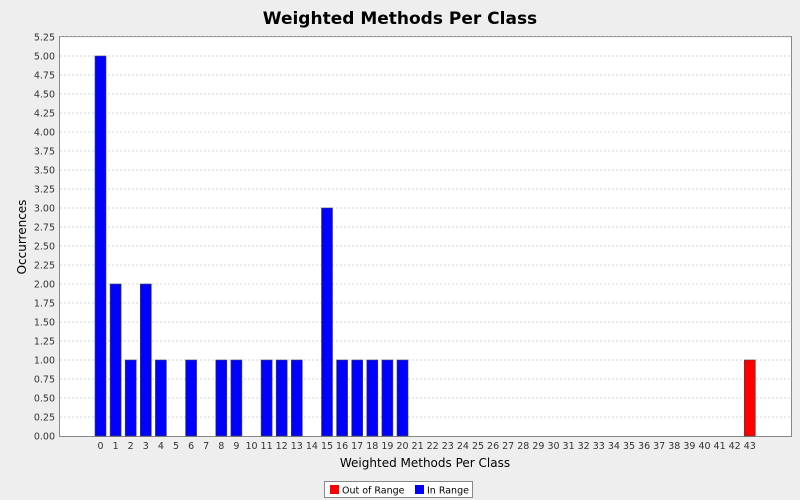 The width and height of the screenshot is (800, 500). Describe the element at coordinates (629, 446) in the screenshot. I see `x-tick-label: 35` at that location.